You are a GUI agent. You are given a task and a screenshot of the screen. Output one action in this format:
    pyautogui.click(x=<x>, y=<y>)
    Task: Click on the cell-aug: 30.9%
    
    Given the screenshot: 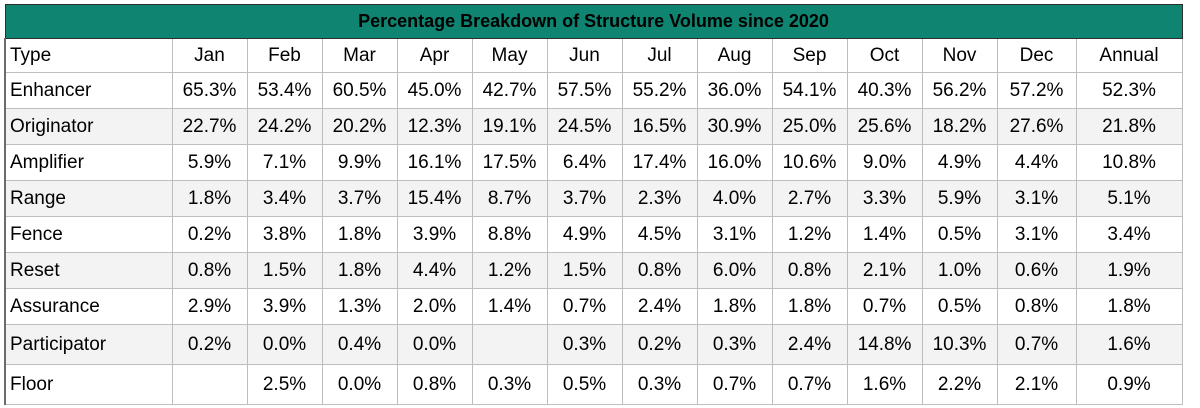 What is the action you would take?
    pyautogui.click(x=734, y=126)
    